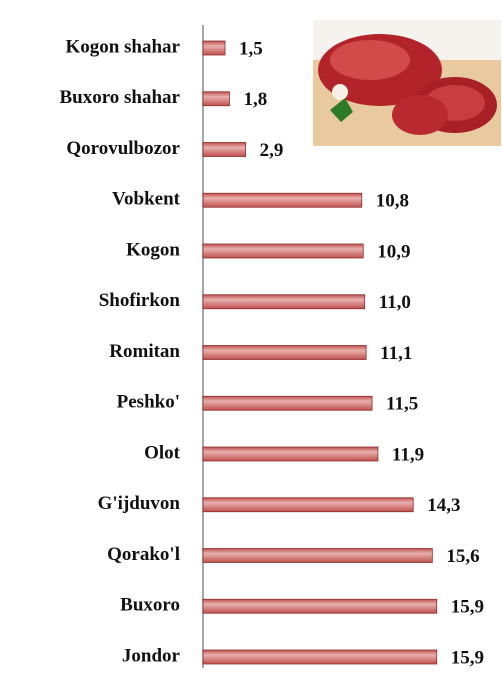 The height and width of the screenshot is (675, 502). I want to click on value-label: 14,3, so click(443, 505).